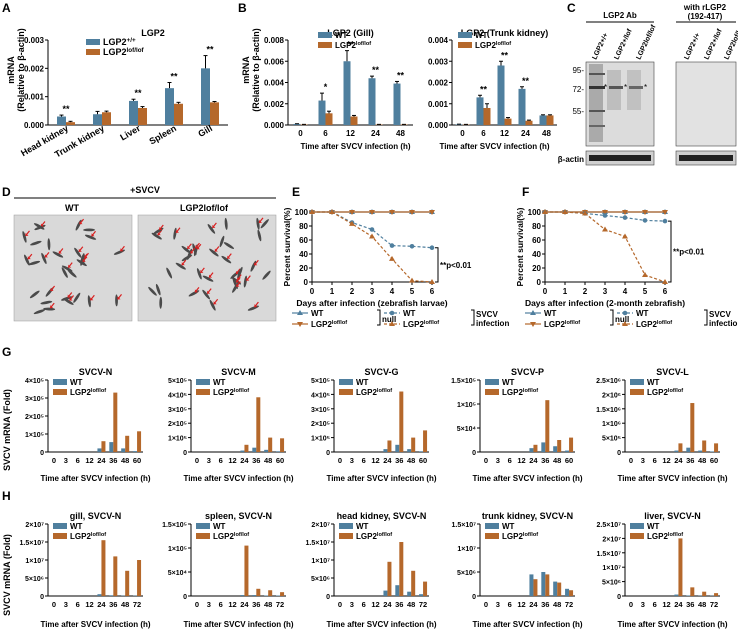  I want to click on chart-title: LGP2 (Trunk kidney), so click(505, 33).